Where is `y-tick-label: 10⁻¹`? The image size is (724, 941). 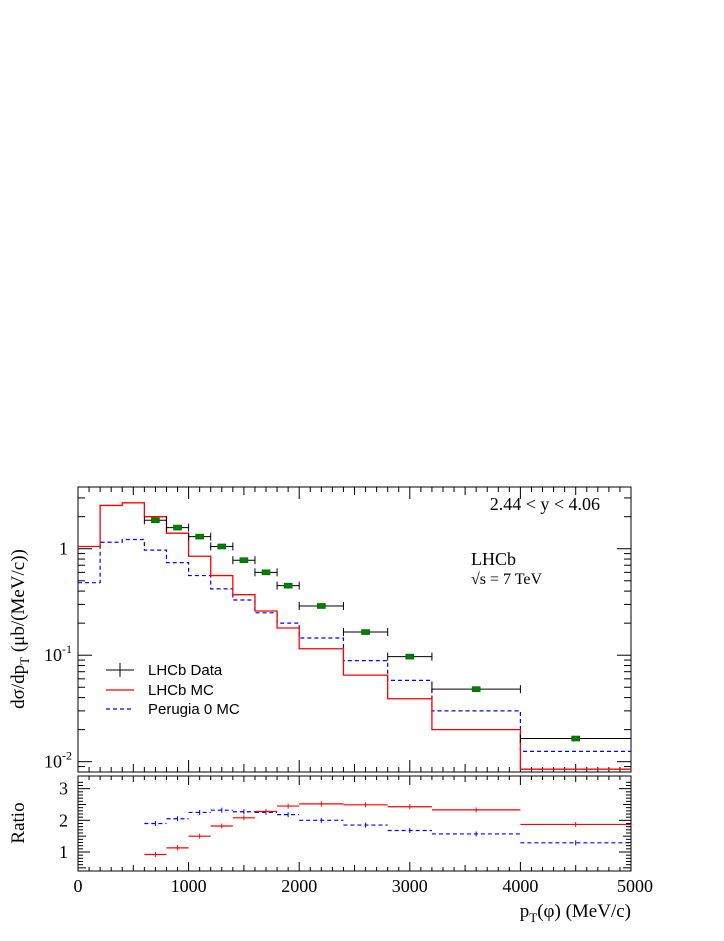
y-tick-label: 10⁻¹ is located at coordinates (58, 653).